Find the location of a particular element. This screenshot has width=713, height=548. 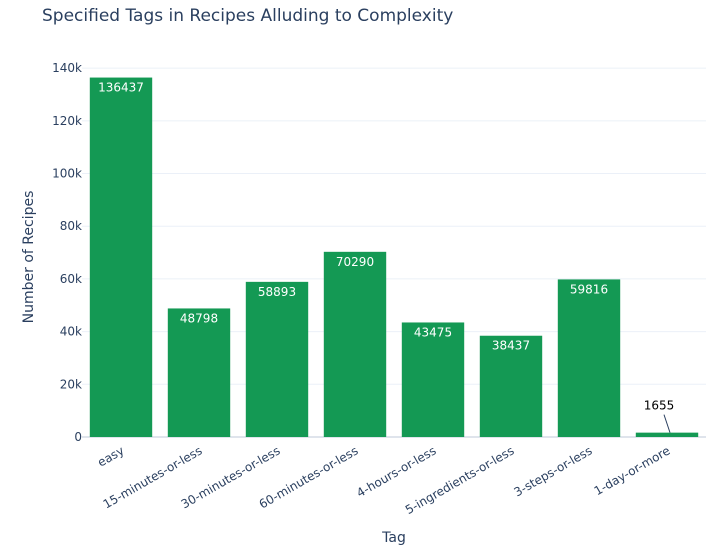

bar-value-label: 38437 is located at coordinates (511, 346).